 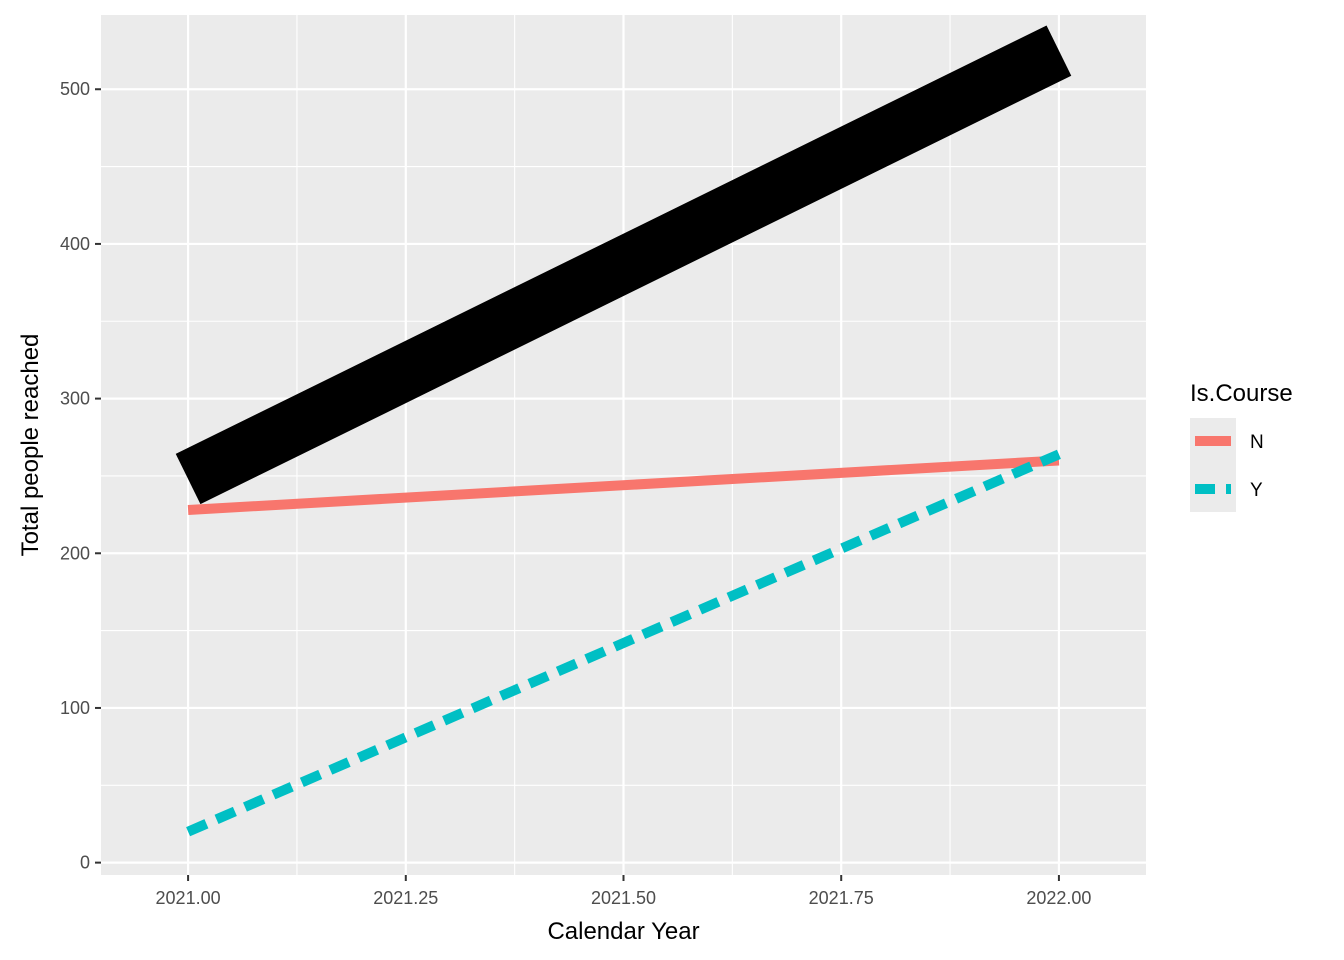 What do you see at coordinates (30, 445) in the screenshot?
I see `y-axis-title: Total people reached` at bounding box center [30, 445].